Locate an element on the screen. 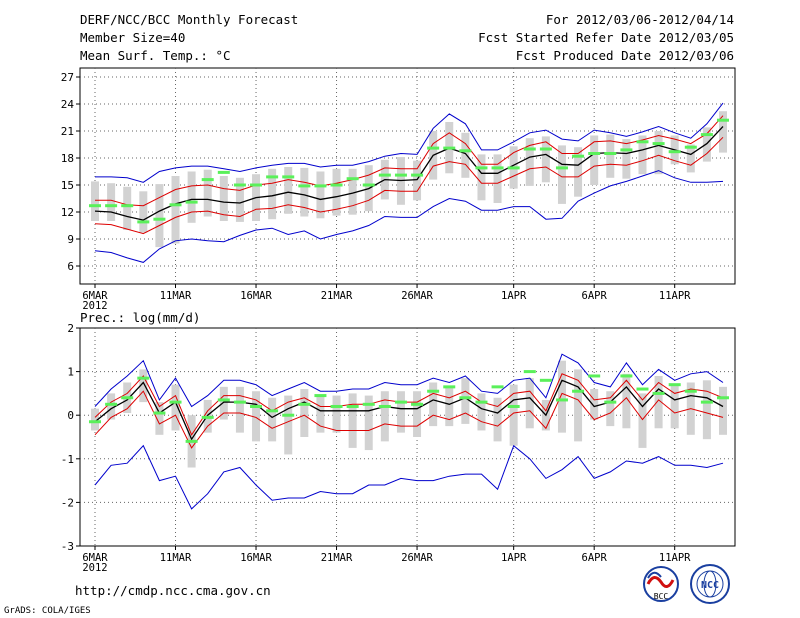 This screenshot has width=800, height=618. bcc-logo-text: BCC is located at coordinates (661, 596).